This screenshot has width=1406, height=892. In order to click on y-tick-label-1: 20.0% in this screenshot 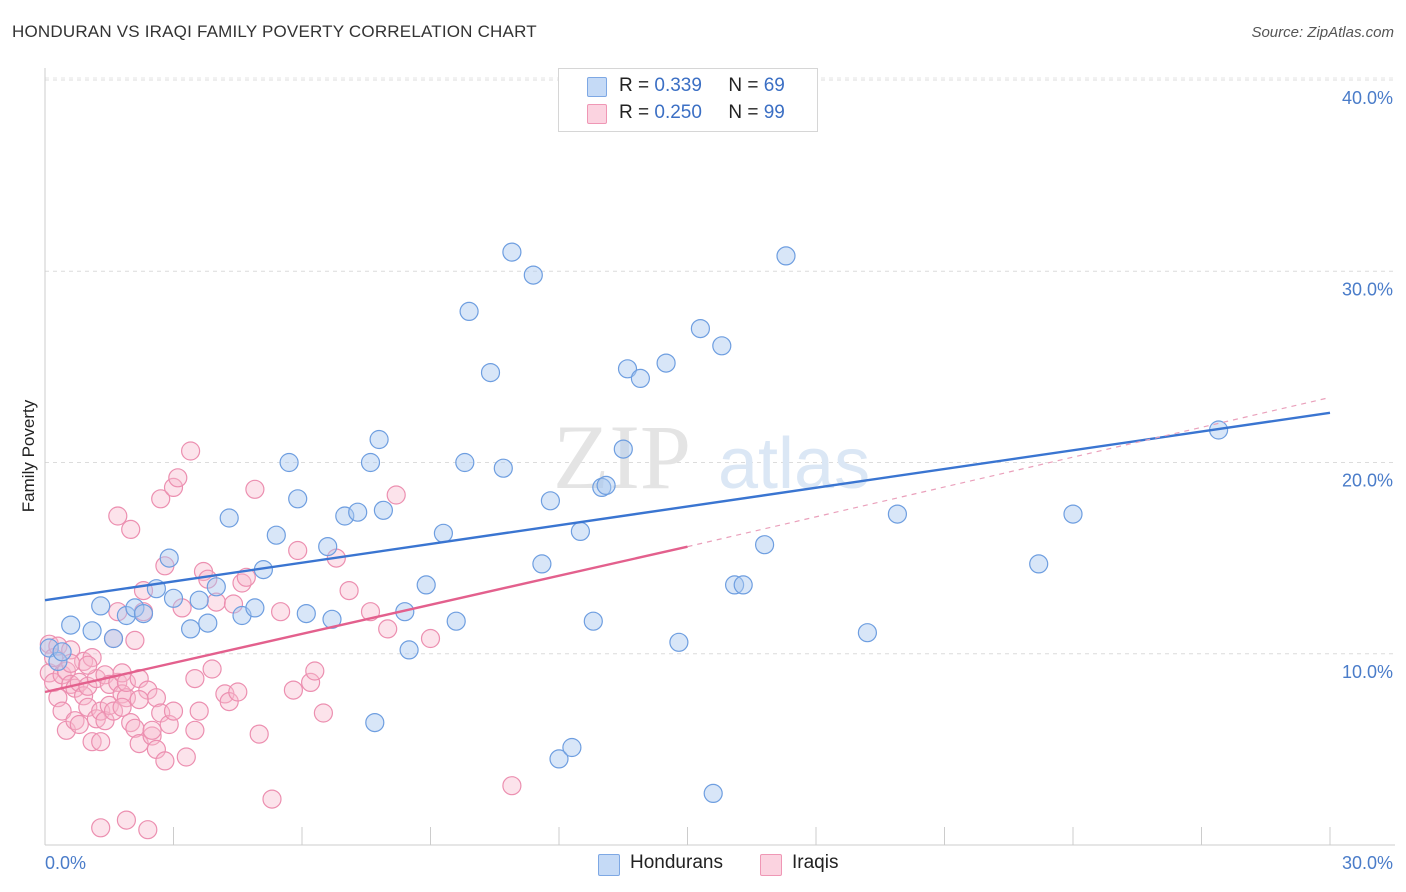, I will do `click(1367, 481)`.